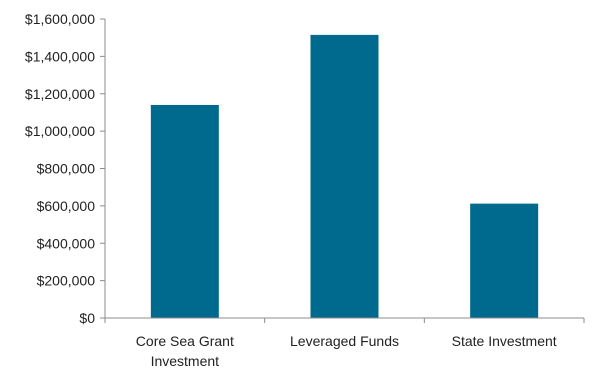 This screenshot has width=594, height=369. What do you see at coordinates (60, 19) in the screenshot?
I see `y-tick-label: $1,600,000` at bounding box center [60, 19].